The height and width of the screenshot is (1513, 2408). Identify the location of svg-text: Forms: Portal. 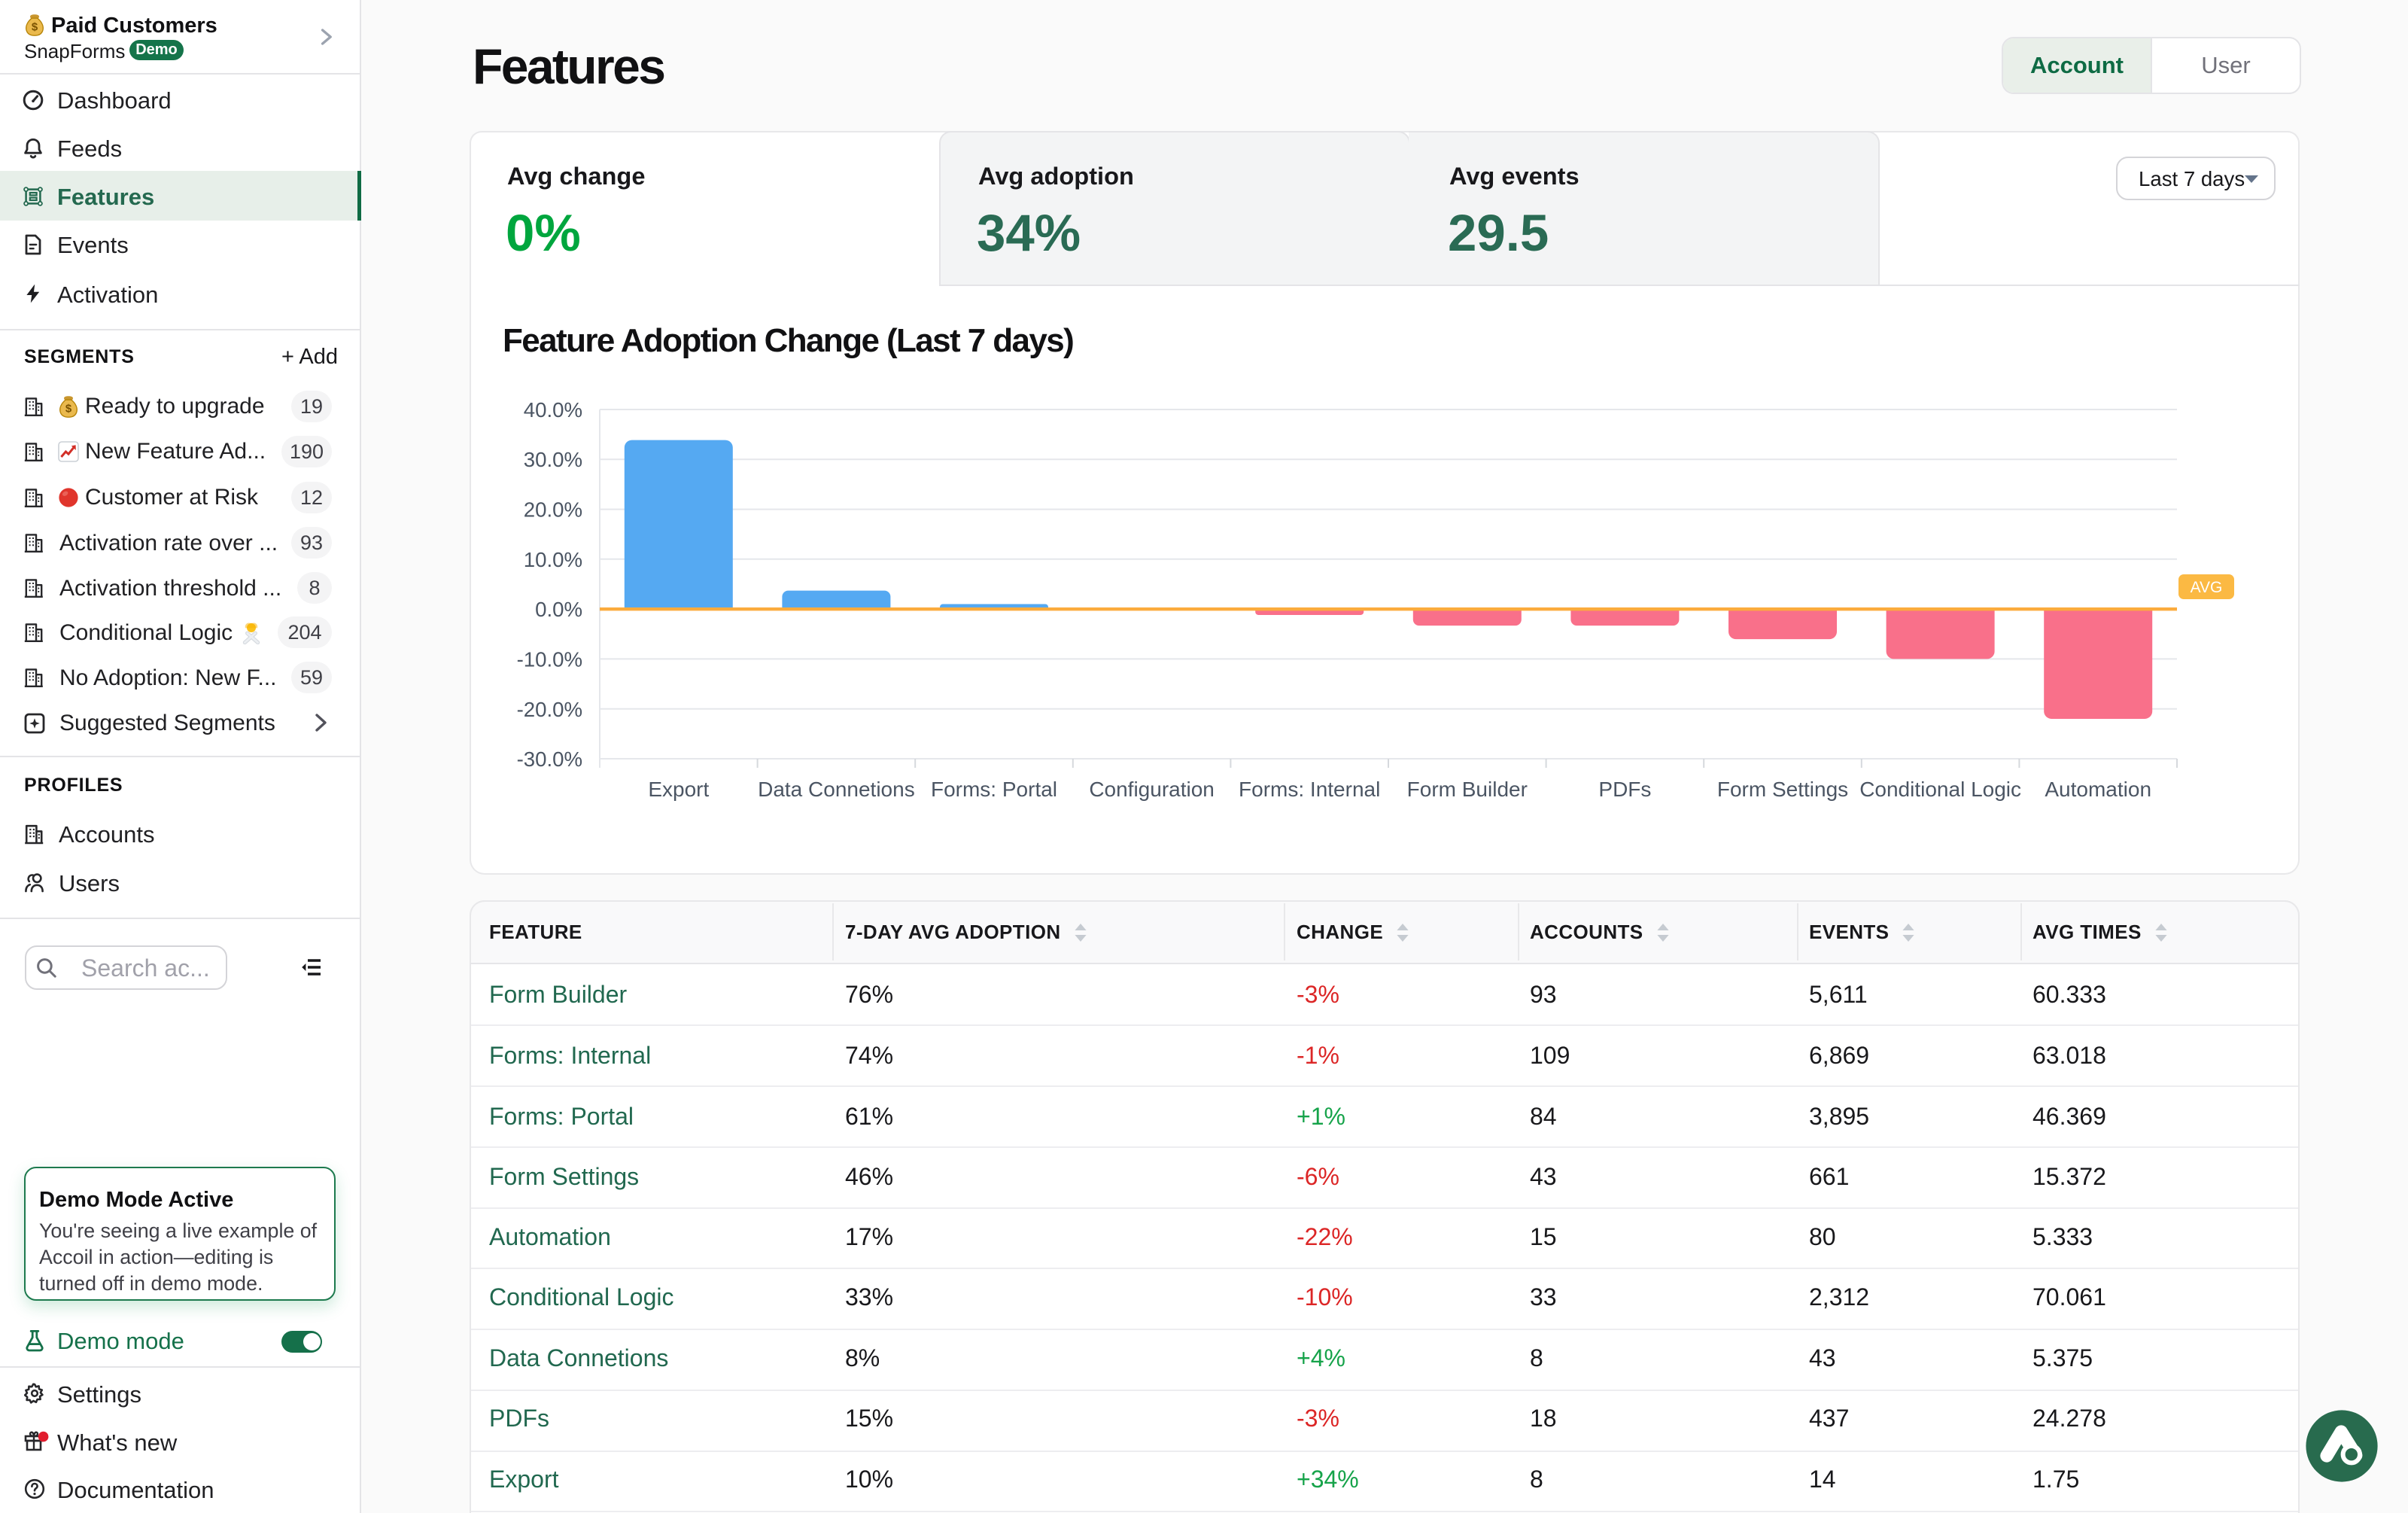
(994, 789).